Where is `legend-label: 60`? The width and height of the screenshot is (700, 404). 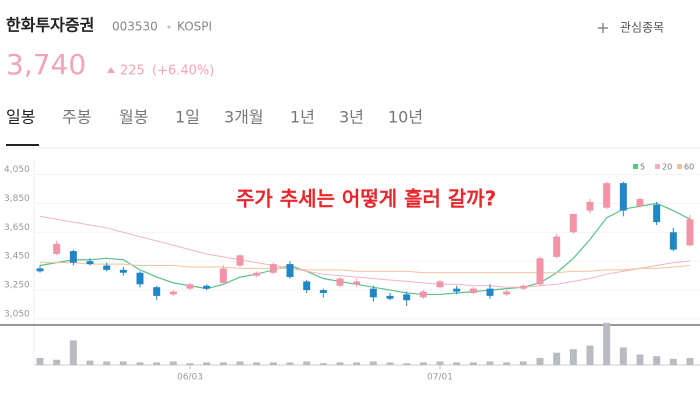
legend-label: 60 is located at coordinates (689, 167).